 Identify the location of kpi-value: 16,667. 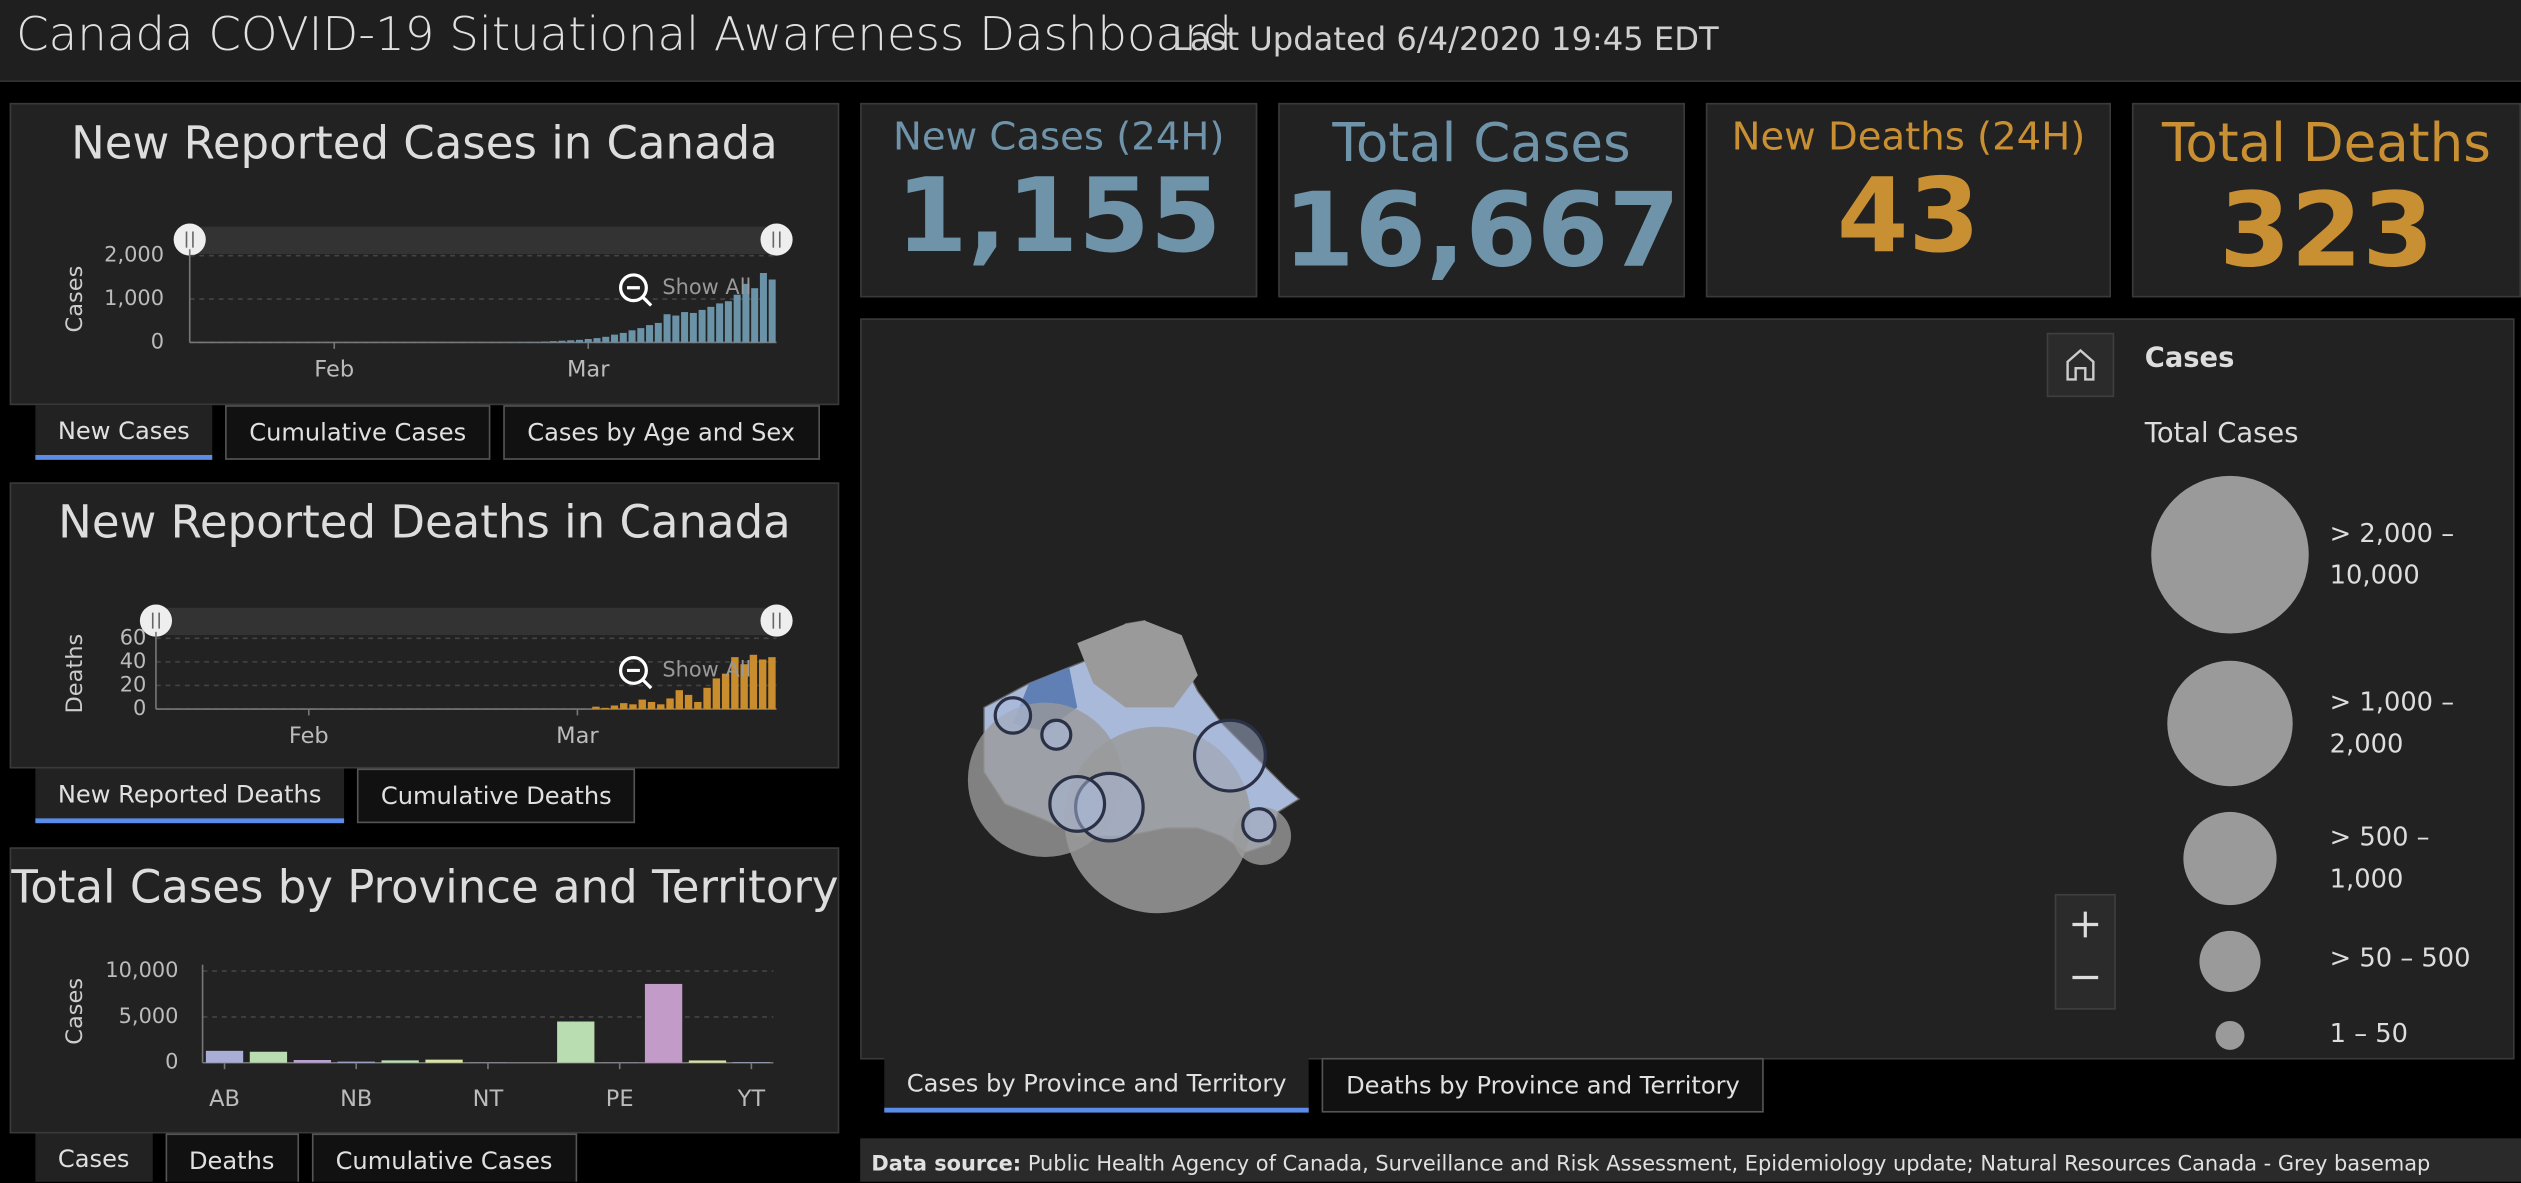
(1482, 232).